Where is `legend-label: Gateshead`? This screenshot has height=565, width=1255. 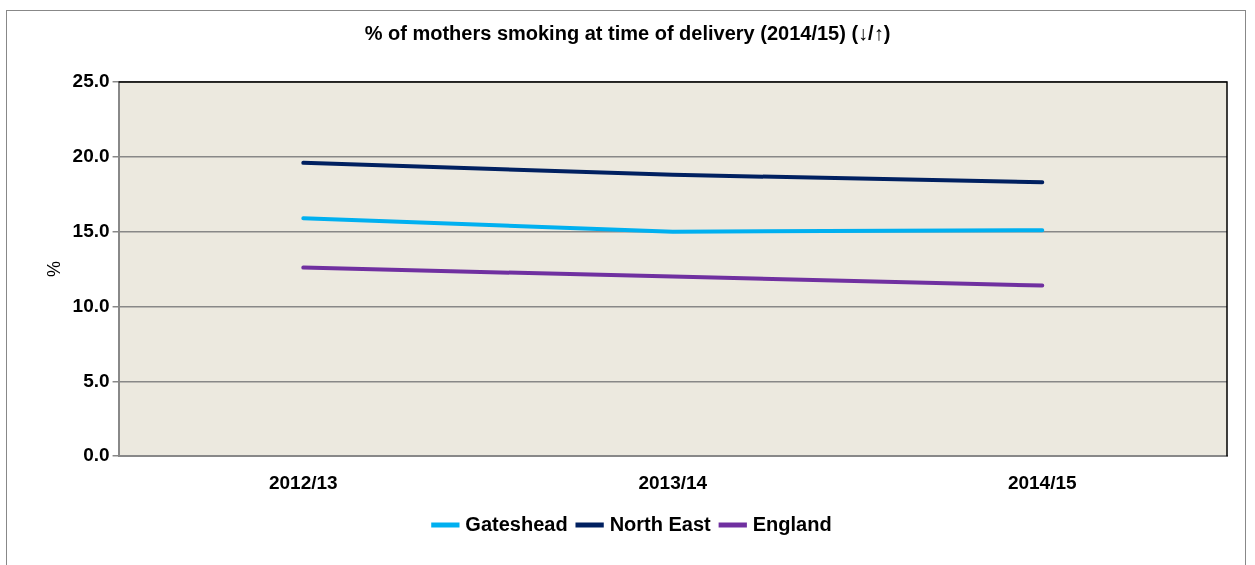 legend-label: Gateshead is located at coordinates (516, 523).